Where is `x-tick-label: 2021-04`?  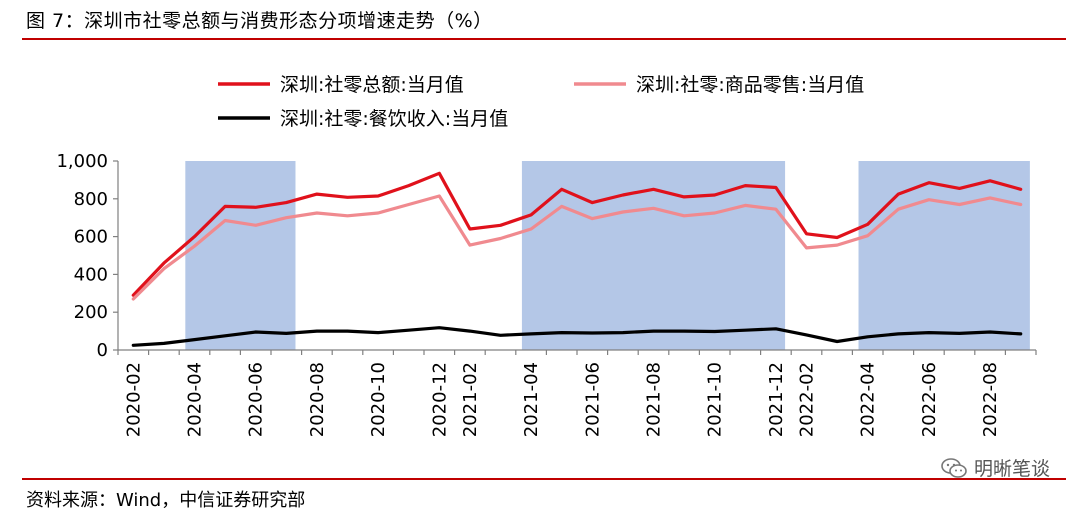
x-tick-label: 2021-04 is located at coordinates (531, 399).